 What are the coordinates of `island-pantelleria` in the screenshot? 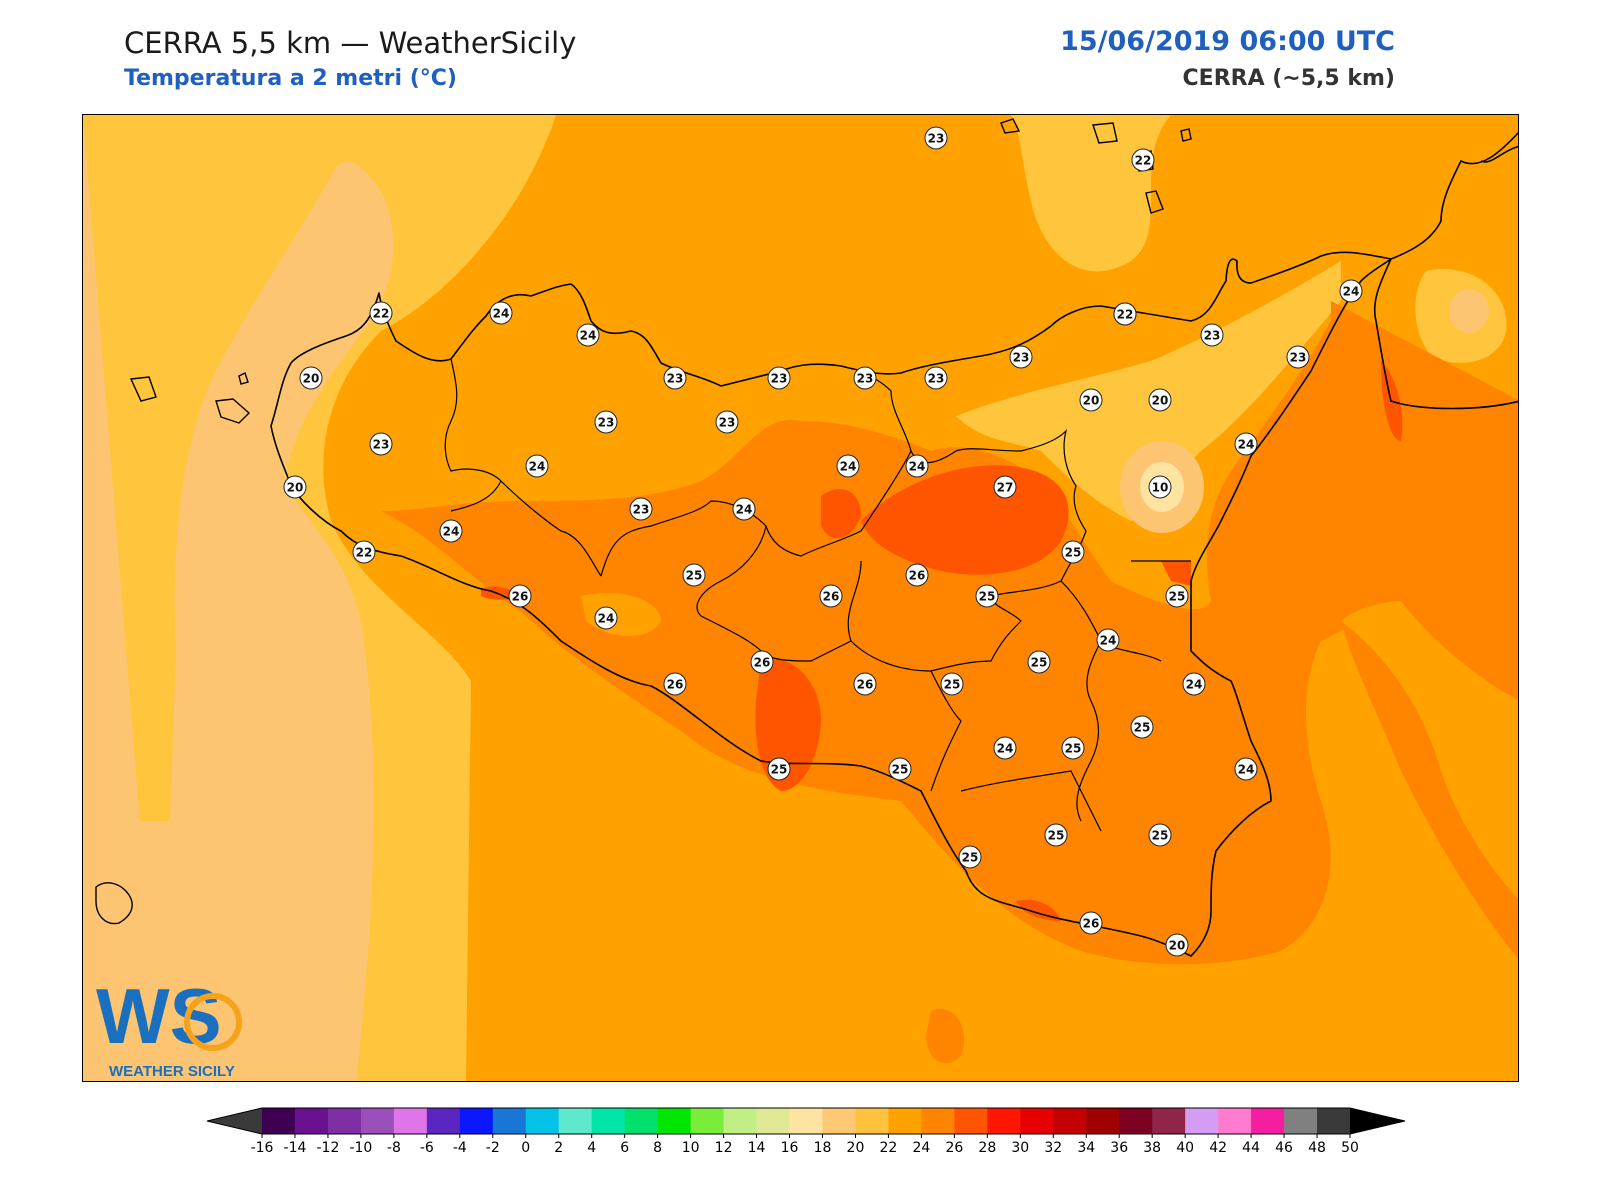 It's located at (114, 903).